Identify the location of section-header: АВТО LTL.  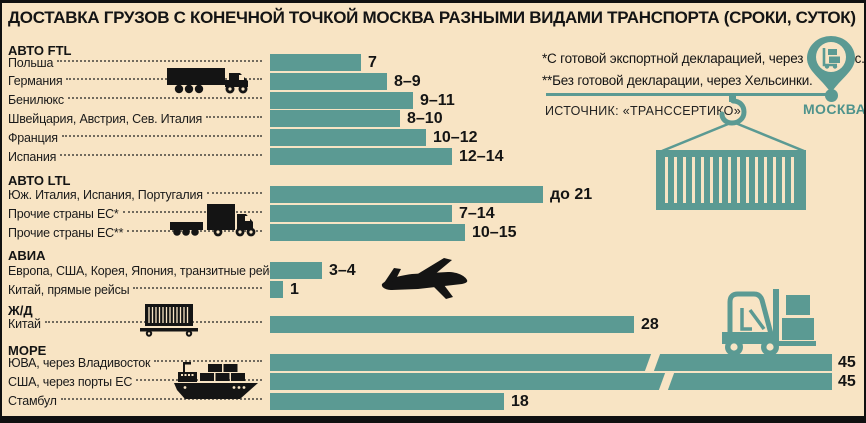
(39, 180).